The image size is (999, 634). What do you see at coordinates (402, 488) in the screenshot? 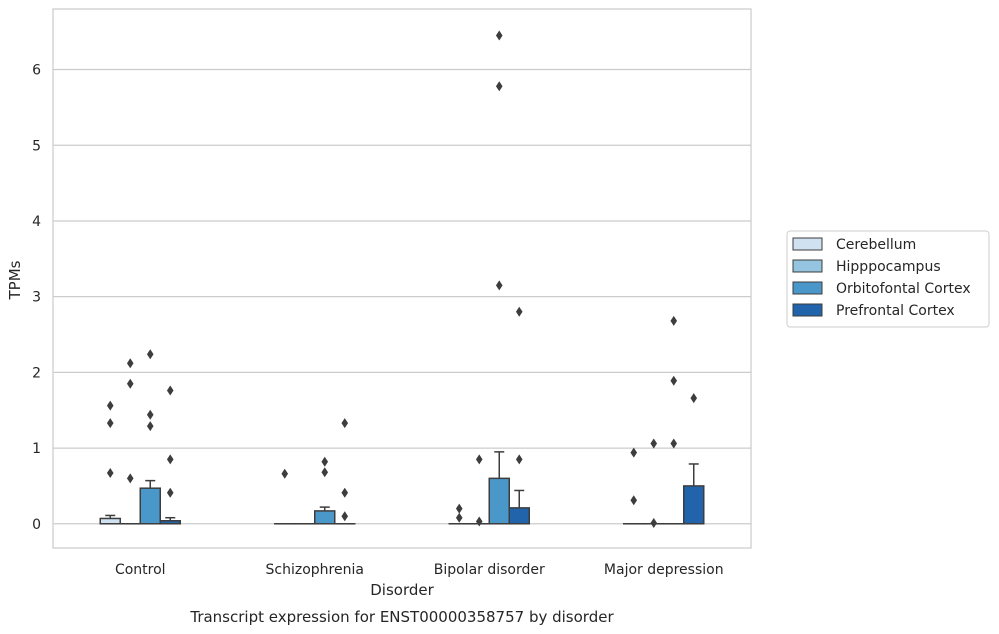
I see `box-plots` at bounding box center [402, 488].